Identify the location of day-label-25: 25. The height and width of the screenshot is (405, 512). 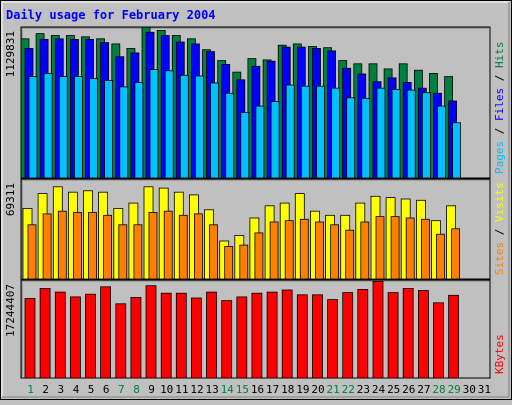
(393, 389).